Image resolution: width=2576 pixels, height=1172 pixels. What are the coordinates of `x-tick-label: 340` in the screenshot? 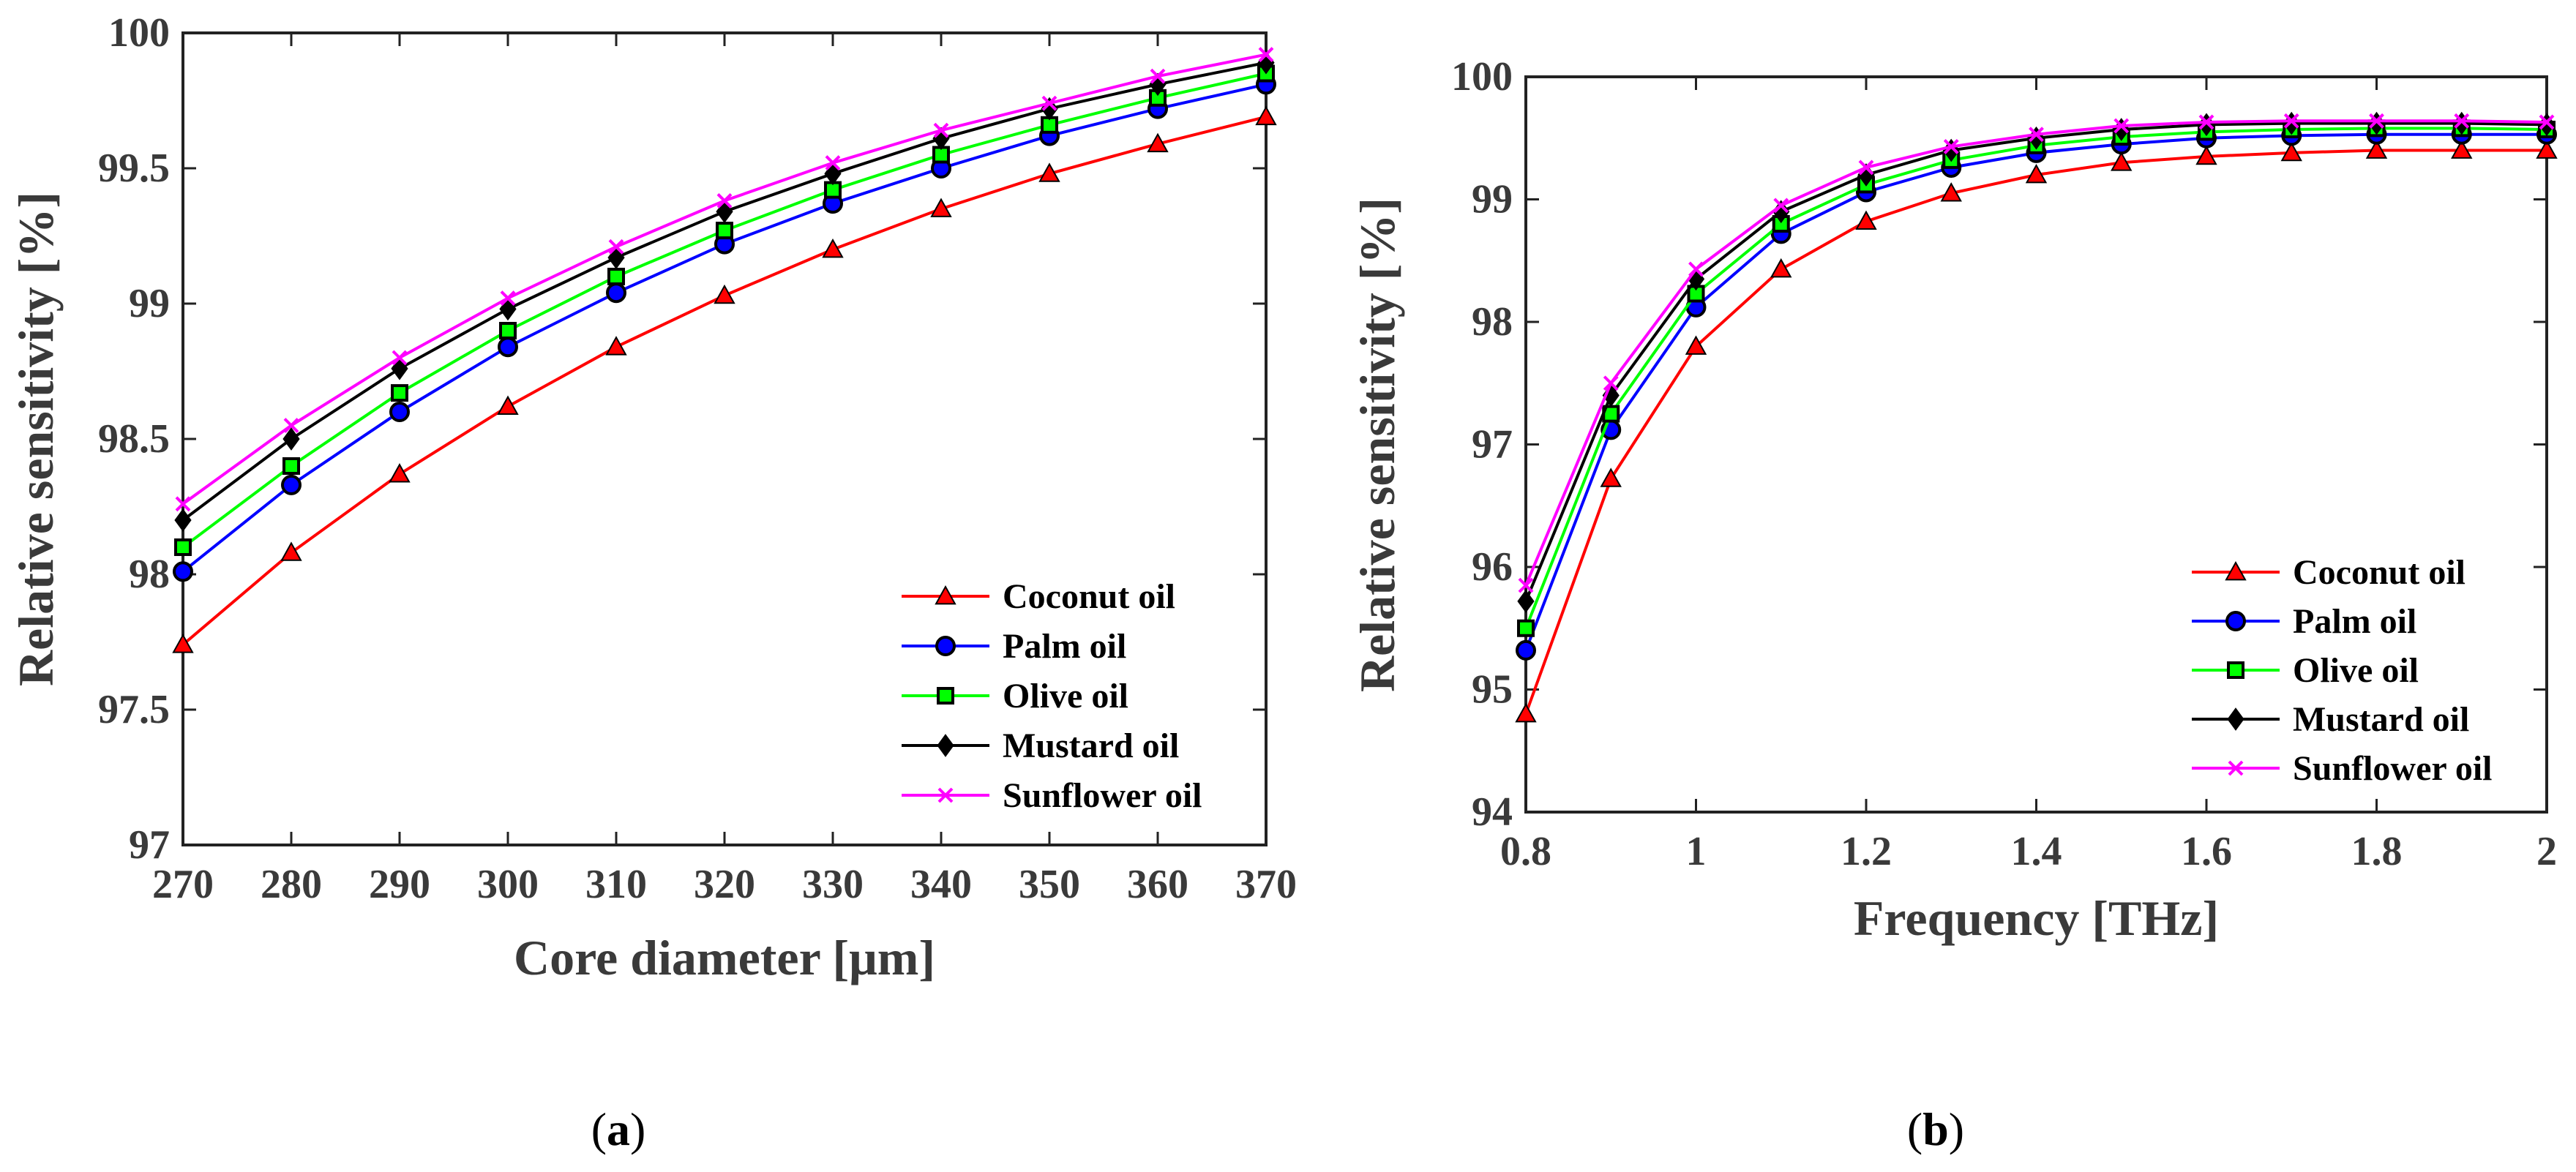 It's located at (941, 884).